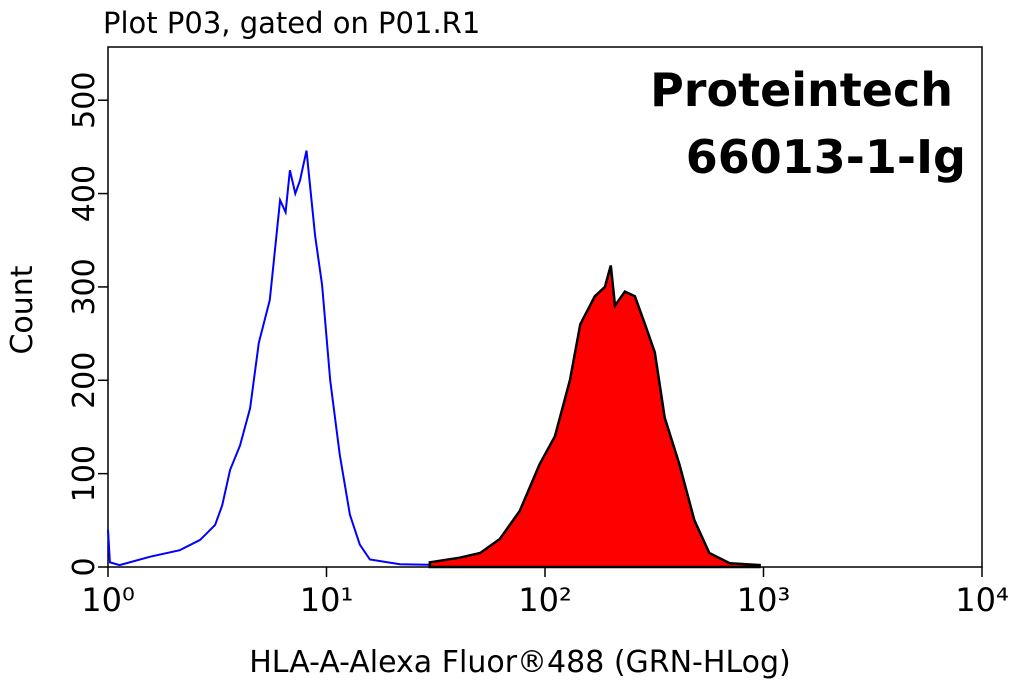 The width and height of the screenshot is (1015, 687). I want to click on y-tick-label: 200, so click(84, 380).